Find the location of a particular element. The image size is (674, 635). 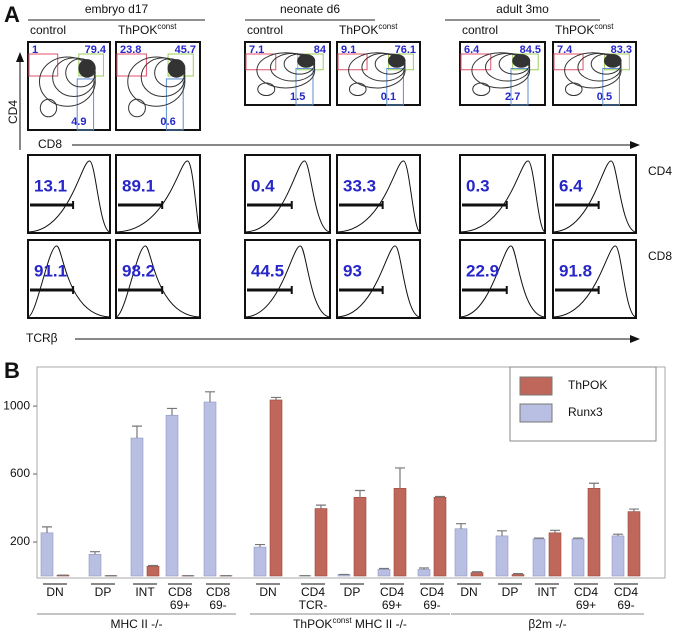

gate-percent: 1.5 is located at coordinates (297, 97).